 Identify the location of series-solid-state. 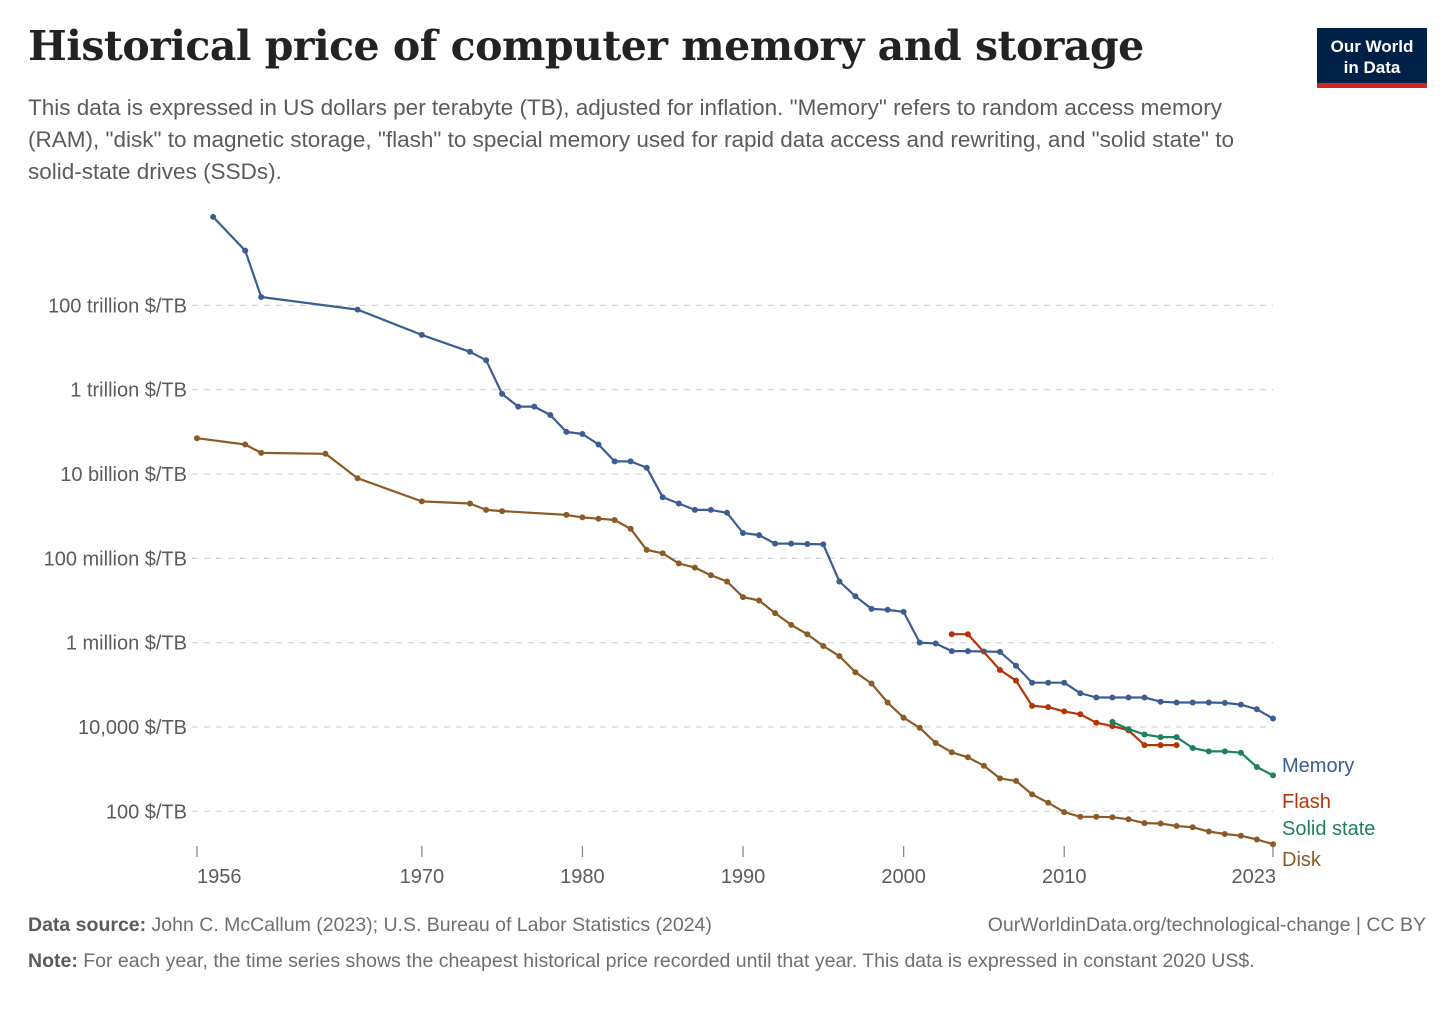
(1192, 748).